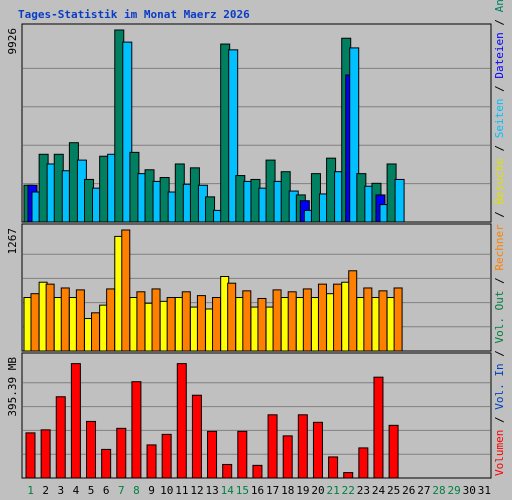 This screenshot has height=500, width=512. Describe the element at coordinates (121, 490) in the screenshot. I see `x-tick-label: 7` at that location.